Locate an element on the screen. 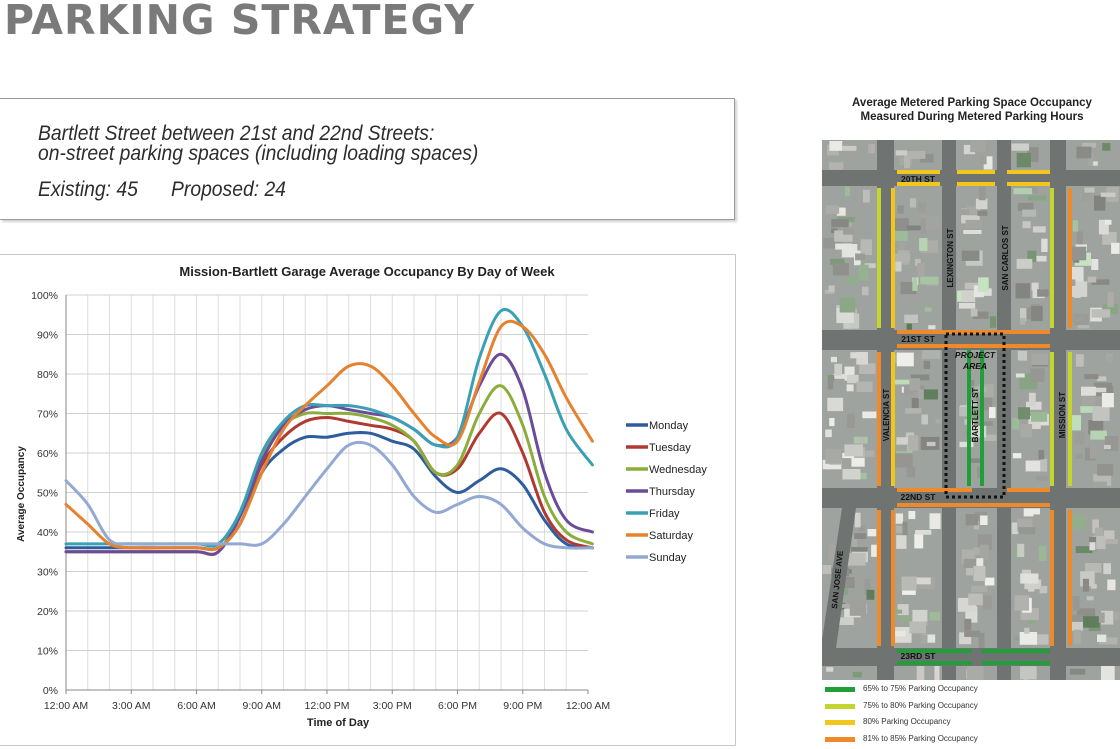 Image resolution: width=1120 pixels, height=749 pixels. map-legend-item: 81% to 85% Parking Occupancy is located at coordinates (971, 741).